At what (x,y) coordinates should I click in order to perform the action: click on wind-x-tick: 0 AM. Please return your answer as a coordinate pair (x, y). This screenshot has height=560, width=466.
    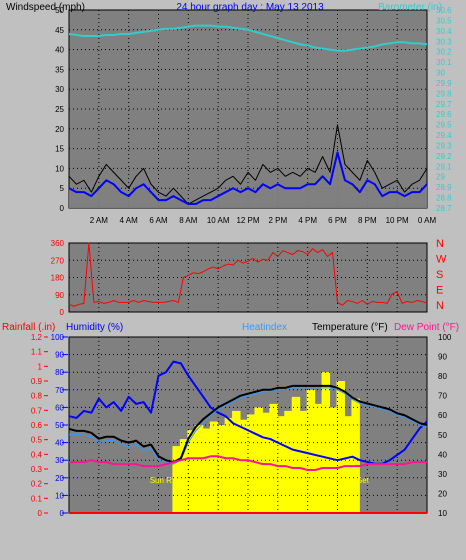
    Looking at the image, I should click on (427, 220).